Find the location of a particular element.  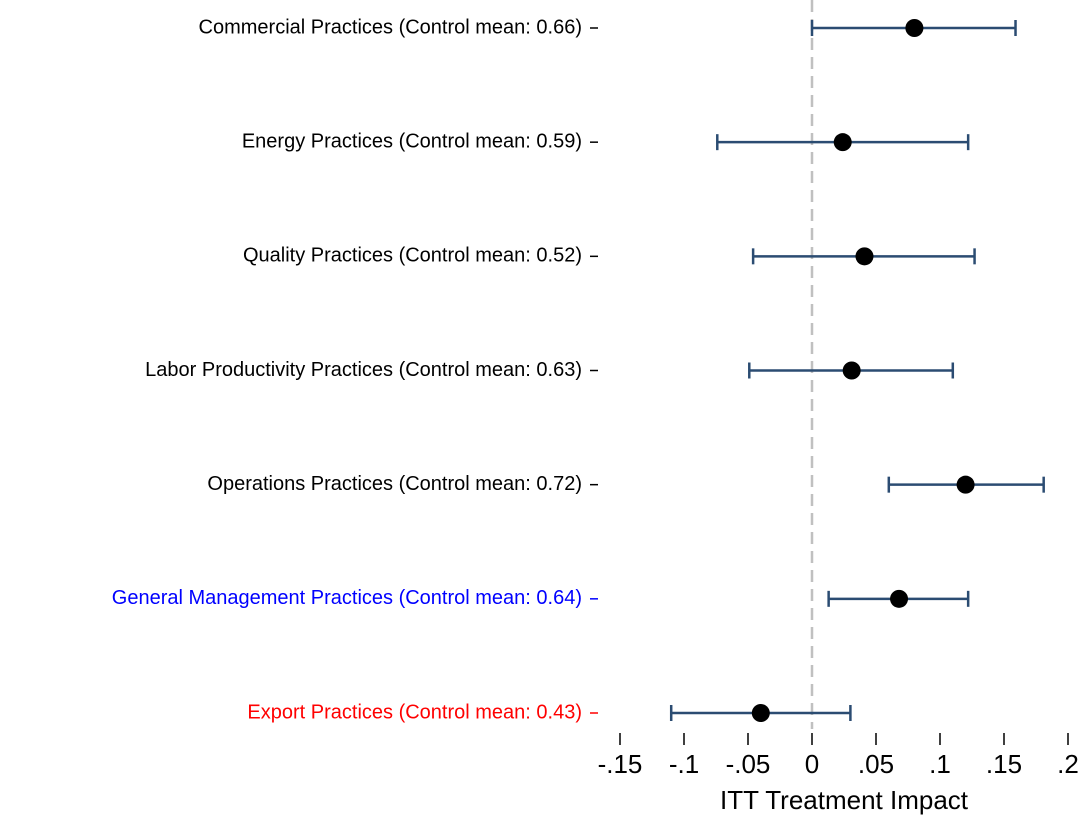

y-tick-label: Export Practices (Control mean: 0.43) is located at coordinates (414, 712).